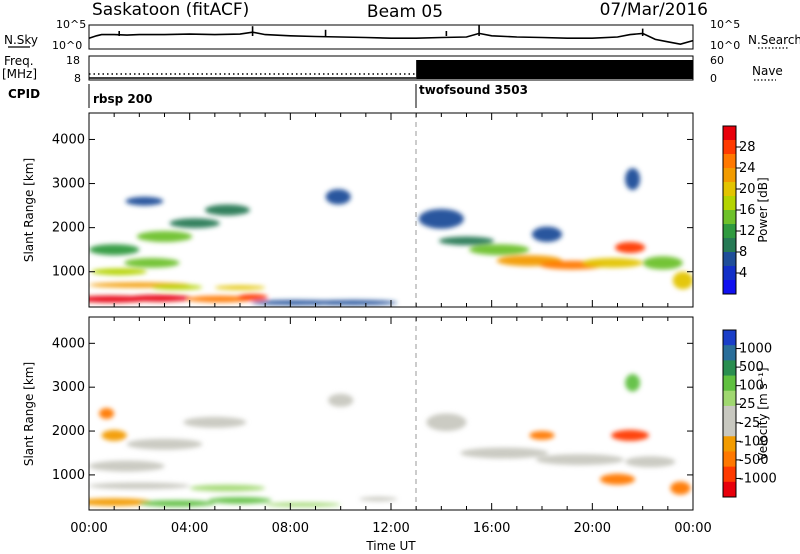  What do you see at coordinates (67, 45) in the screenshot?
I see `noise-left-tick-bottom: 10^0` at bounding box center [67, 45].